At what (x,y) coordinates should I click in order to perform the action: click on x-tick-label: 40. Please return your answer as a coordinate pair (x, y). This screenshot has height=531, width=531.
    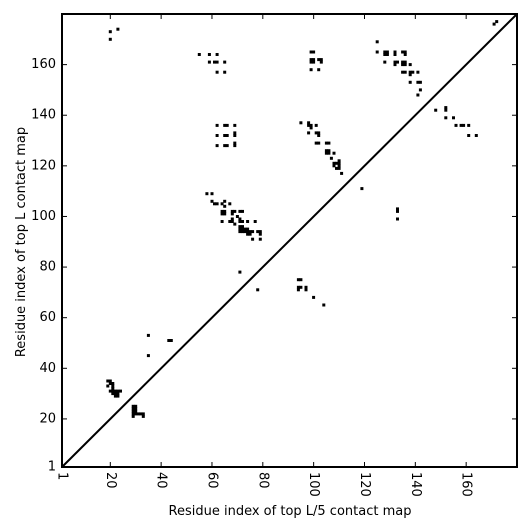
    Looking at the image, I should click on (161, 480).